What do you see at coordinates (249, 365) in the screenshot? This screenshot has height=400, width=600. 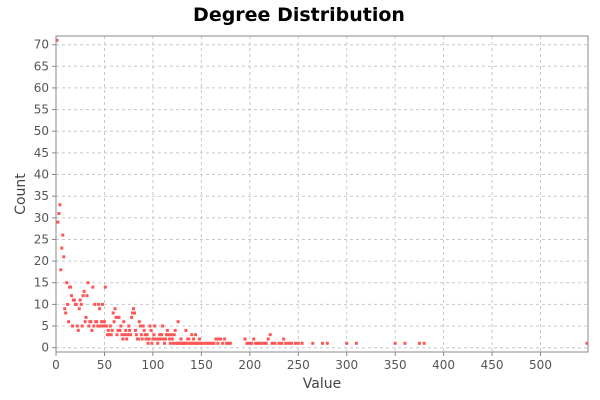 I see `x-tick-label: 200` at bounding box center [249, 365].